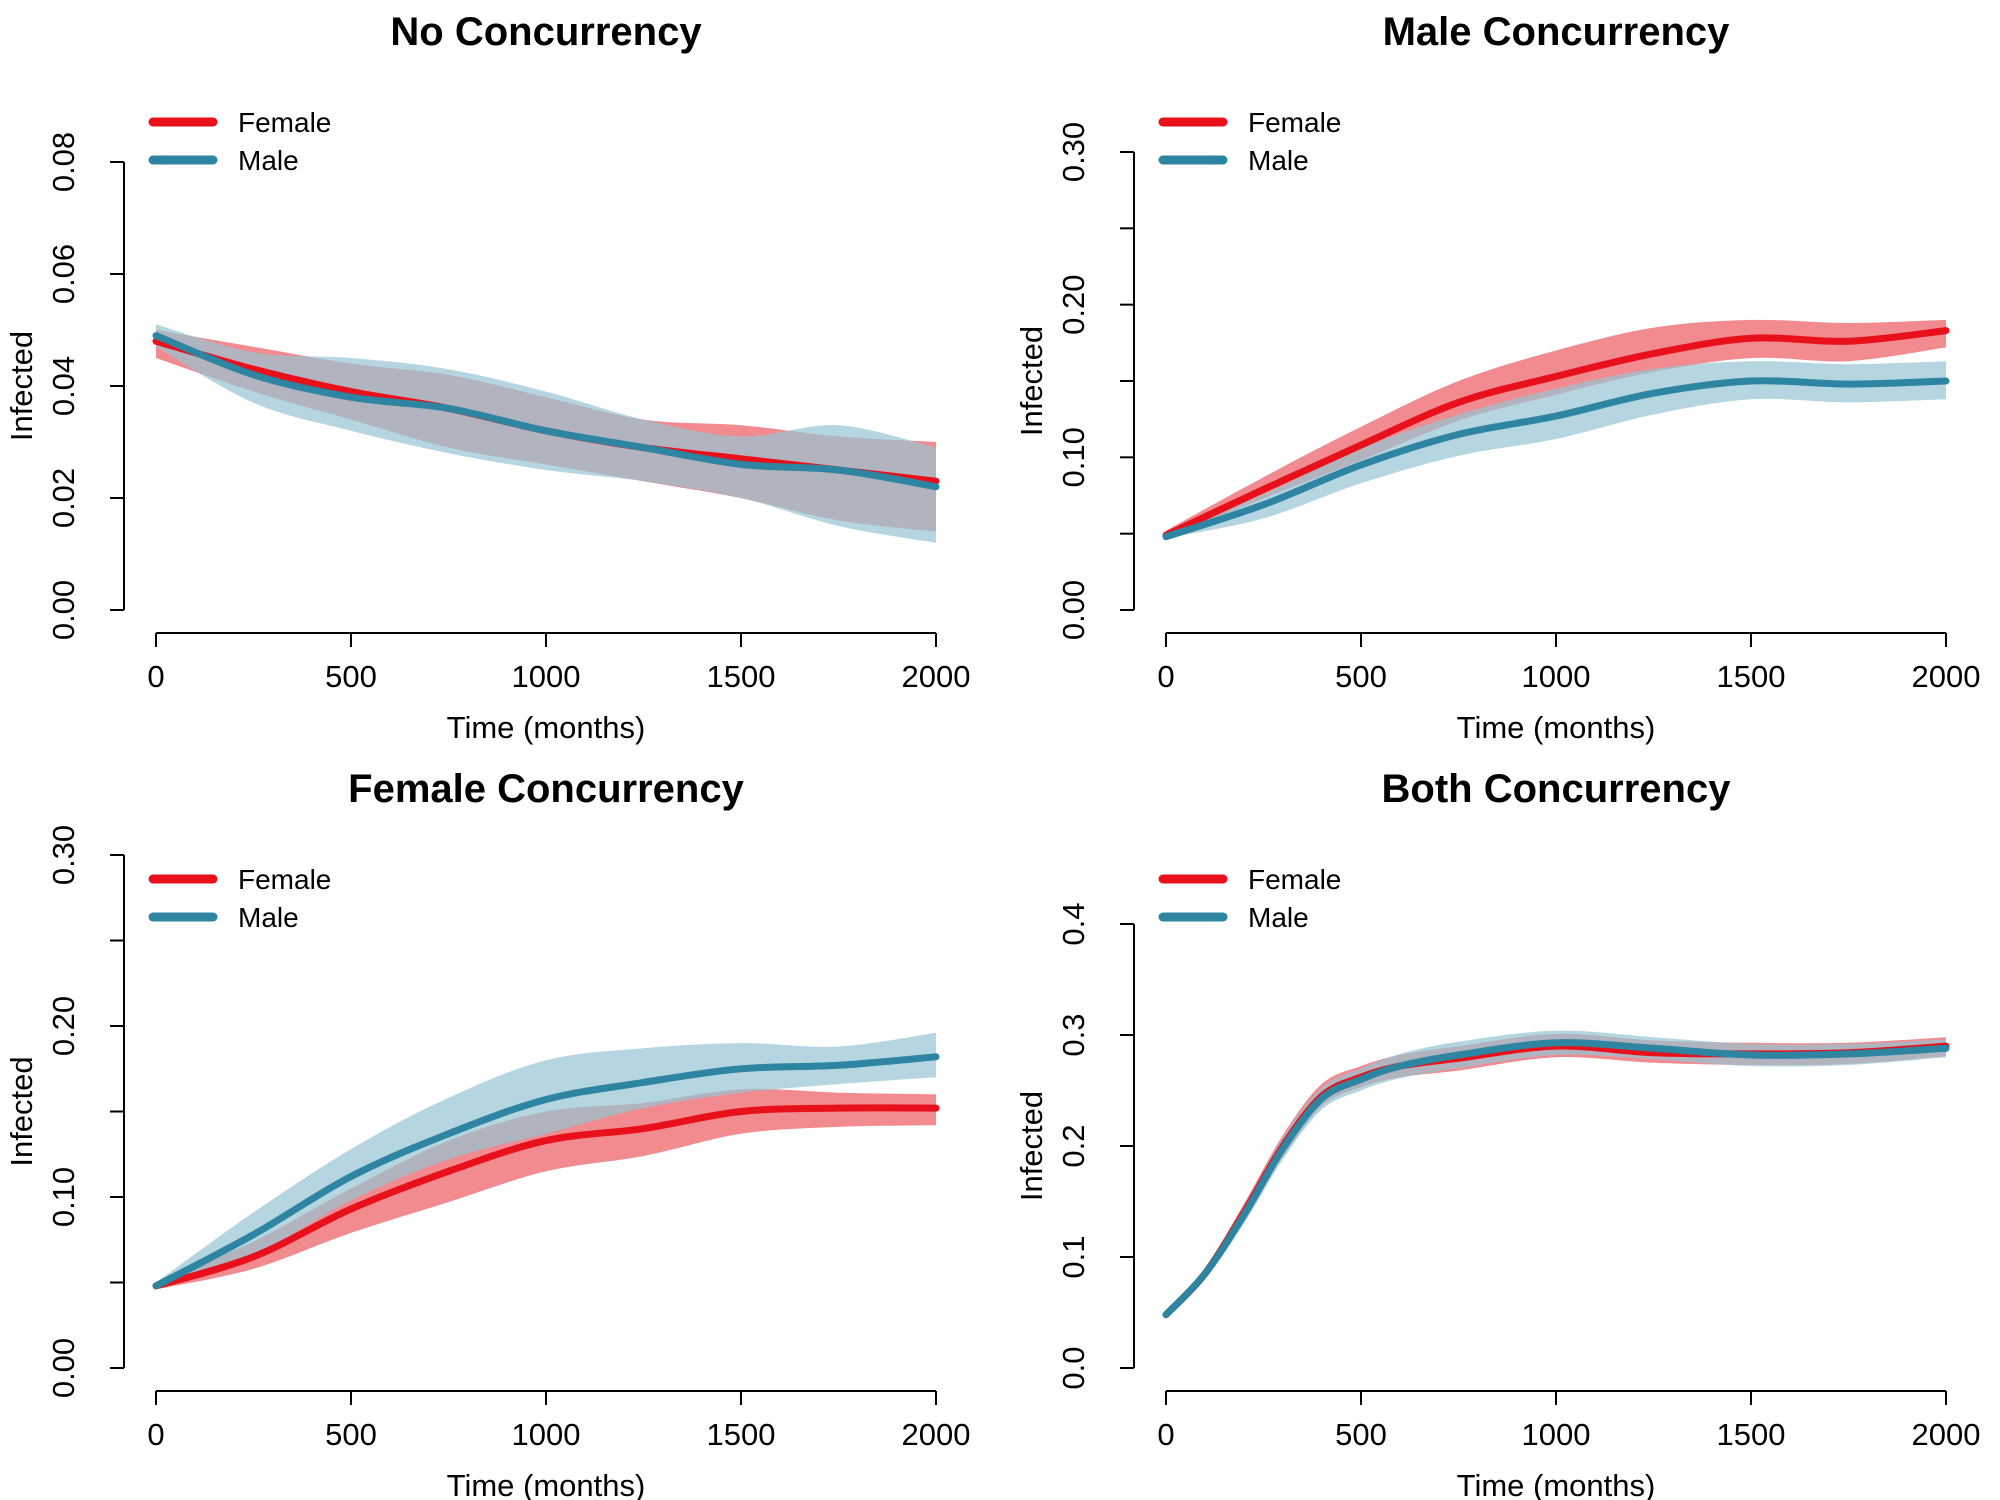 Image resolution: width=2000 pixels, height=1500 pixels. Describe the element at coordinates (1557, 32) in the screenshot. I see `panel-title: Male Concurrency` at that location.